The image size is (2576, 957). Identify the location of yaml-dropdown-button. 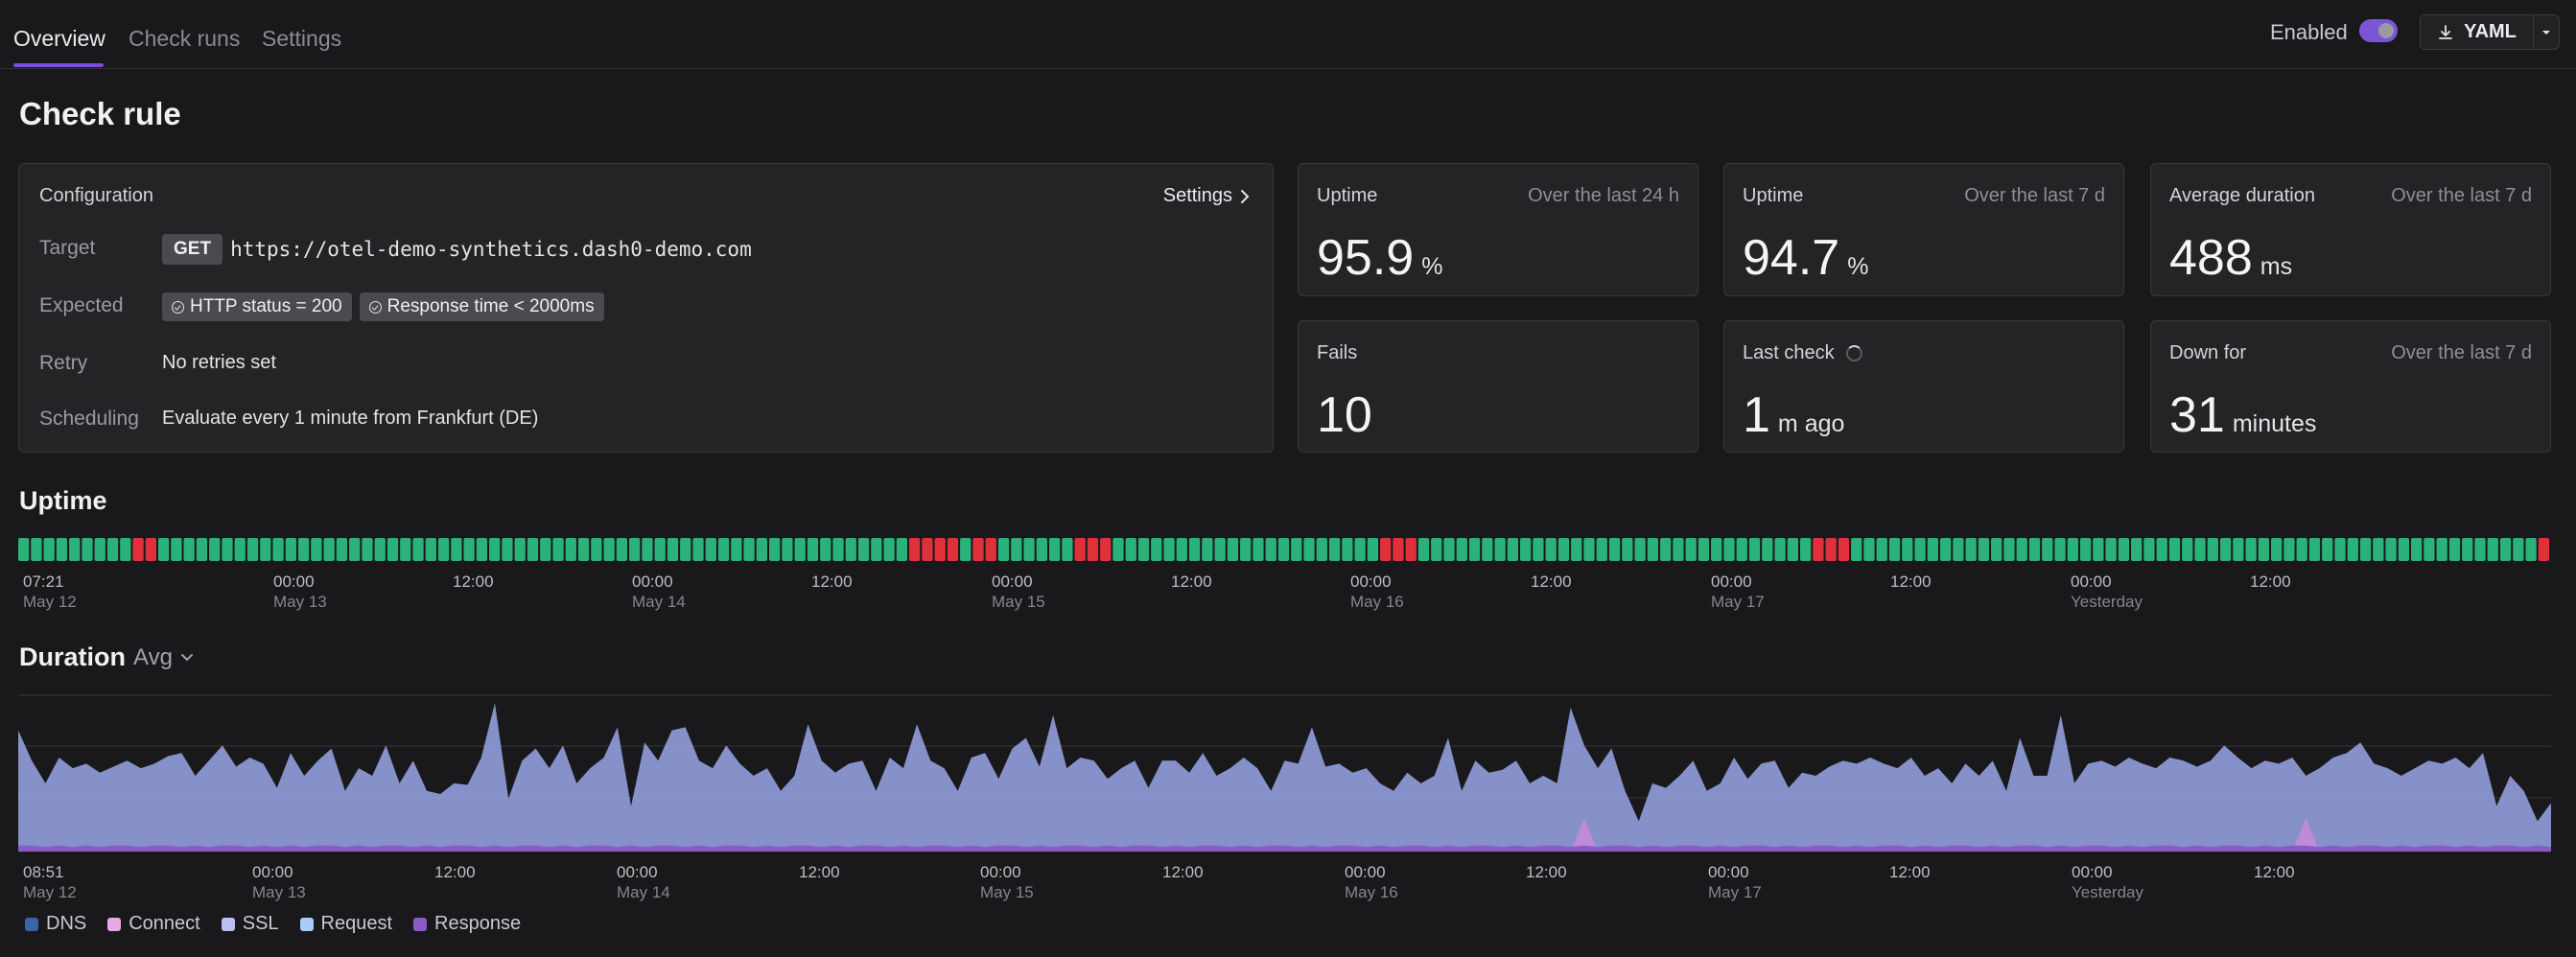
(2546, 32).